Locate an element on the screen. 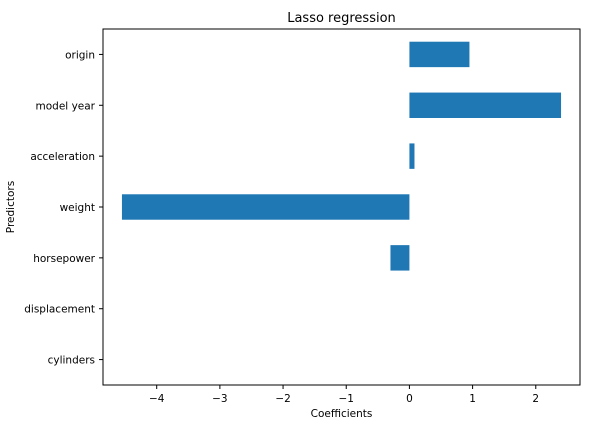 The height and width of the screenshot is (429, 609). y-tick-label: cylinders is located at coordinates (71, 361).